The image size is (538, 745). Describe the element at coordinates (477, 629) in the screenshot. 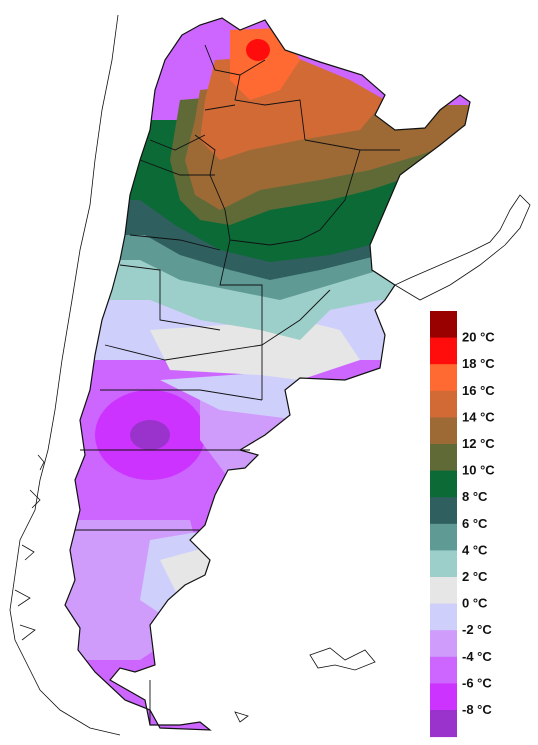

I see `legend-label: -2 °C` at that location.